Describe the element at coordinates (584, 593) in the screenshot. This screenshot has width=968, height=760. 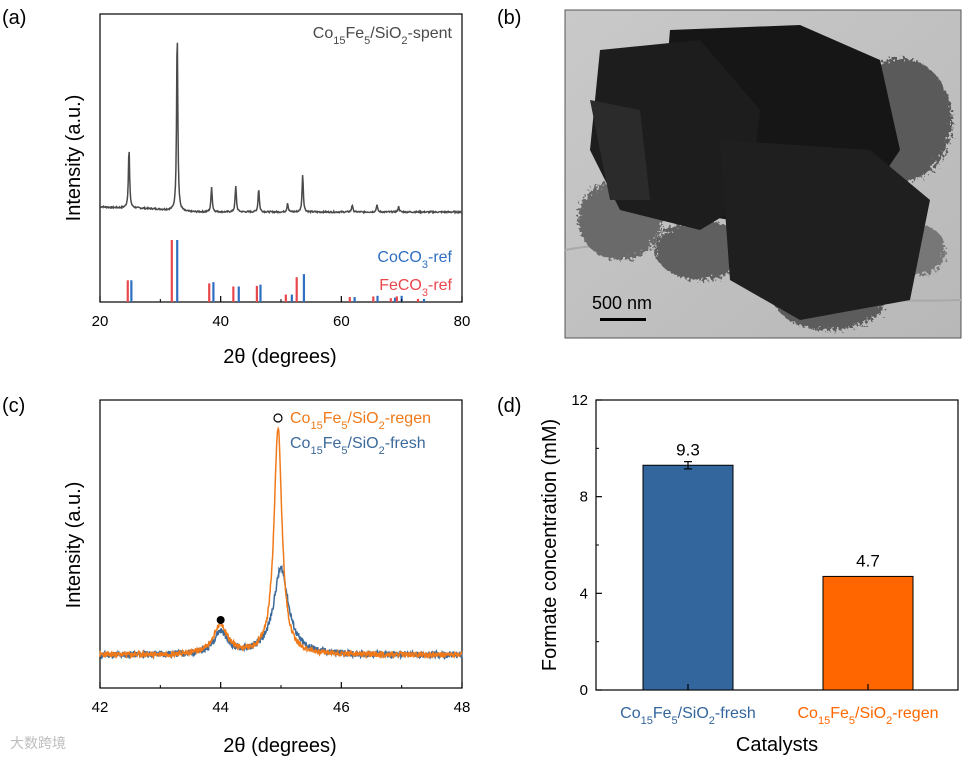
I see `y-tick-label: 4` at that location.